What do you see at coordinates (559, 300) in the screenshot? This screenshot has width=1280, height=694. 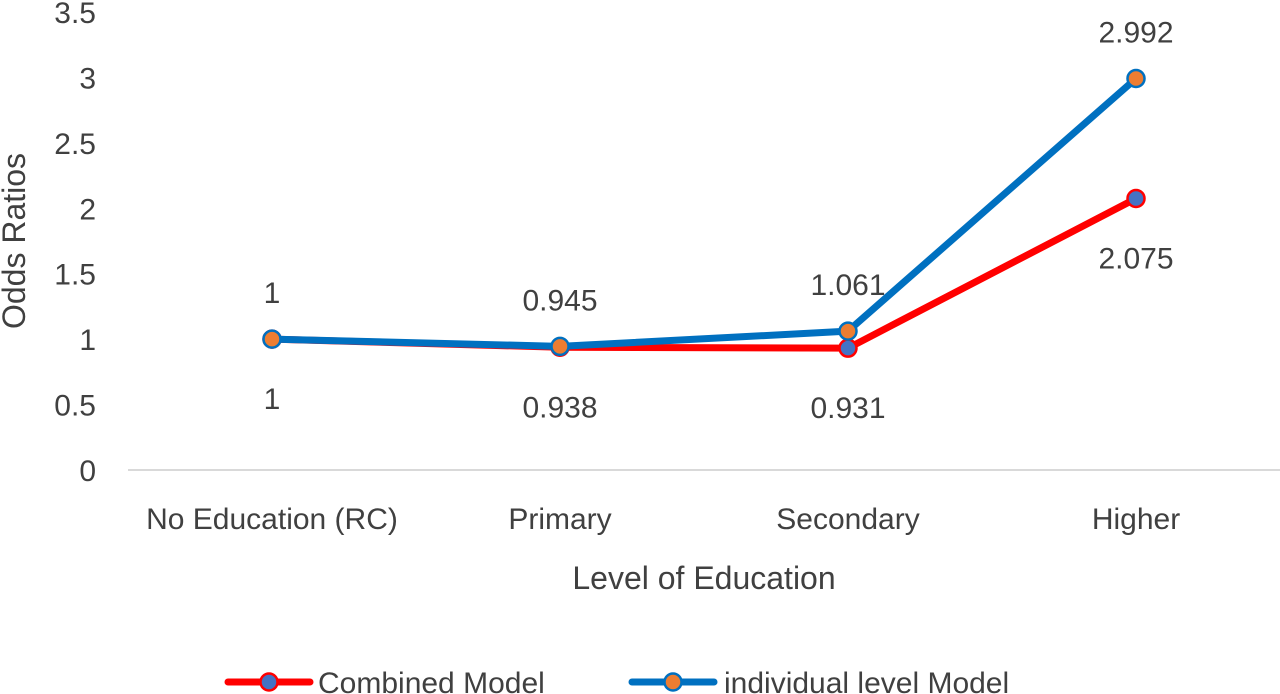 I see `data-label: 0.945` at bounding box center [559, 300].